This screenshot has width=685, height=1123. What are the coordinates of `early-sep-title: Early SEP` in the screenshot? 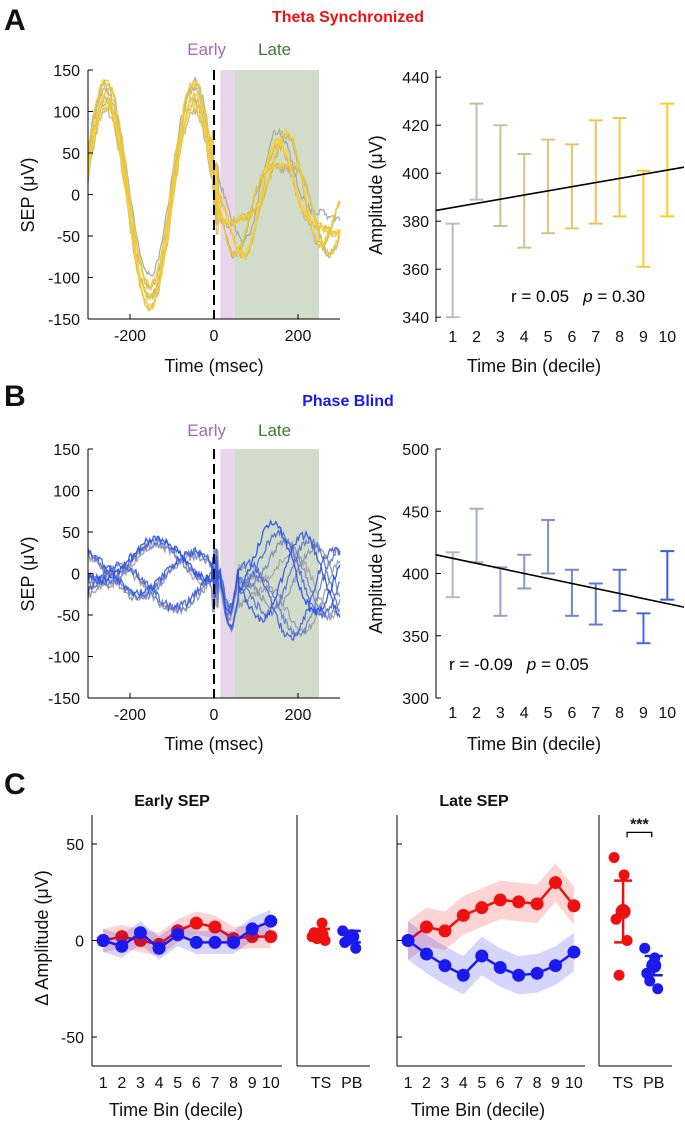 It's located at (172, 801).